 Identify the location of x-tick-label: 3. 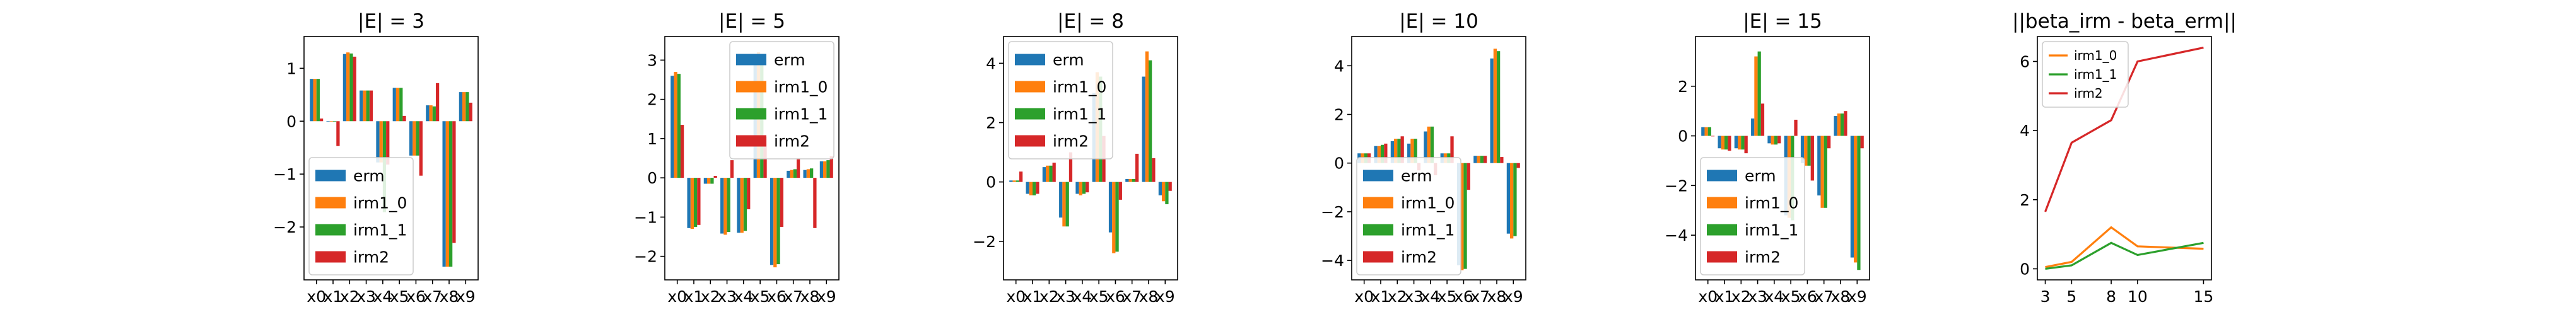
(2045, 296).